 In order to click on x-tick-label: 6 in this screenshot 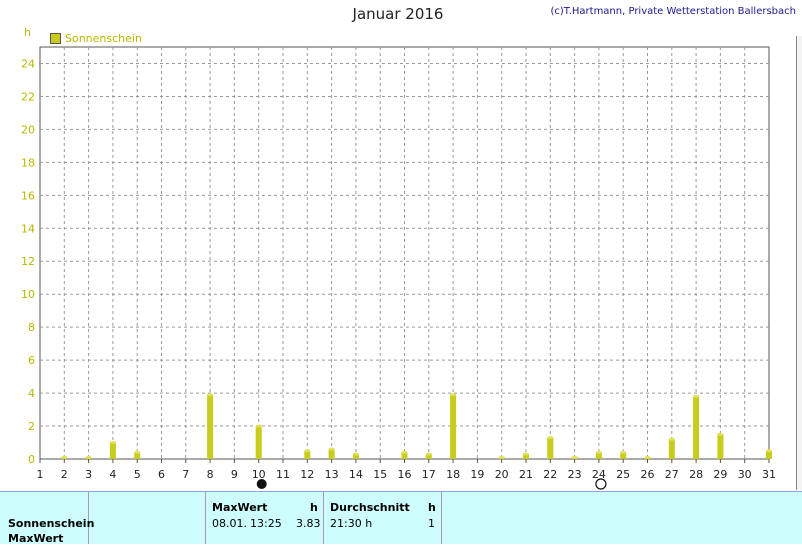, I will do `click(161, 474)`.